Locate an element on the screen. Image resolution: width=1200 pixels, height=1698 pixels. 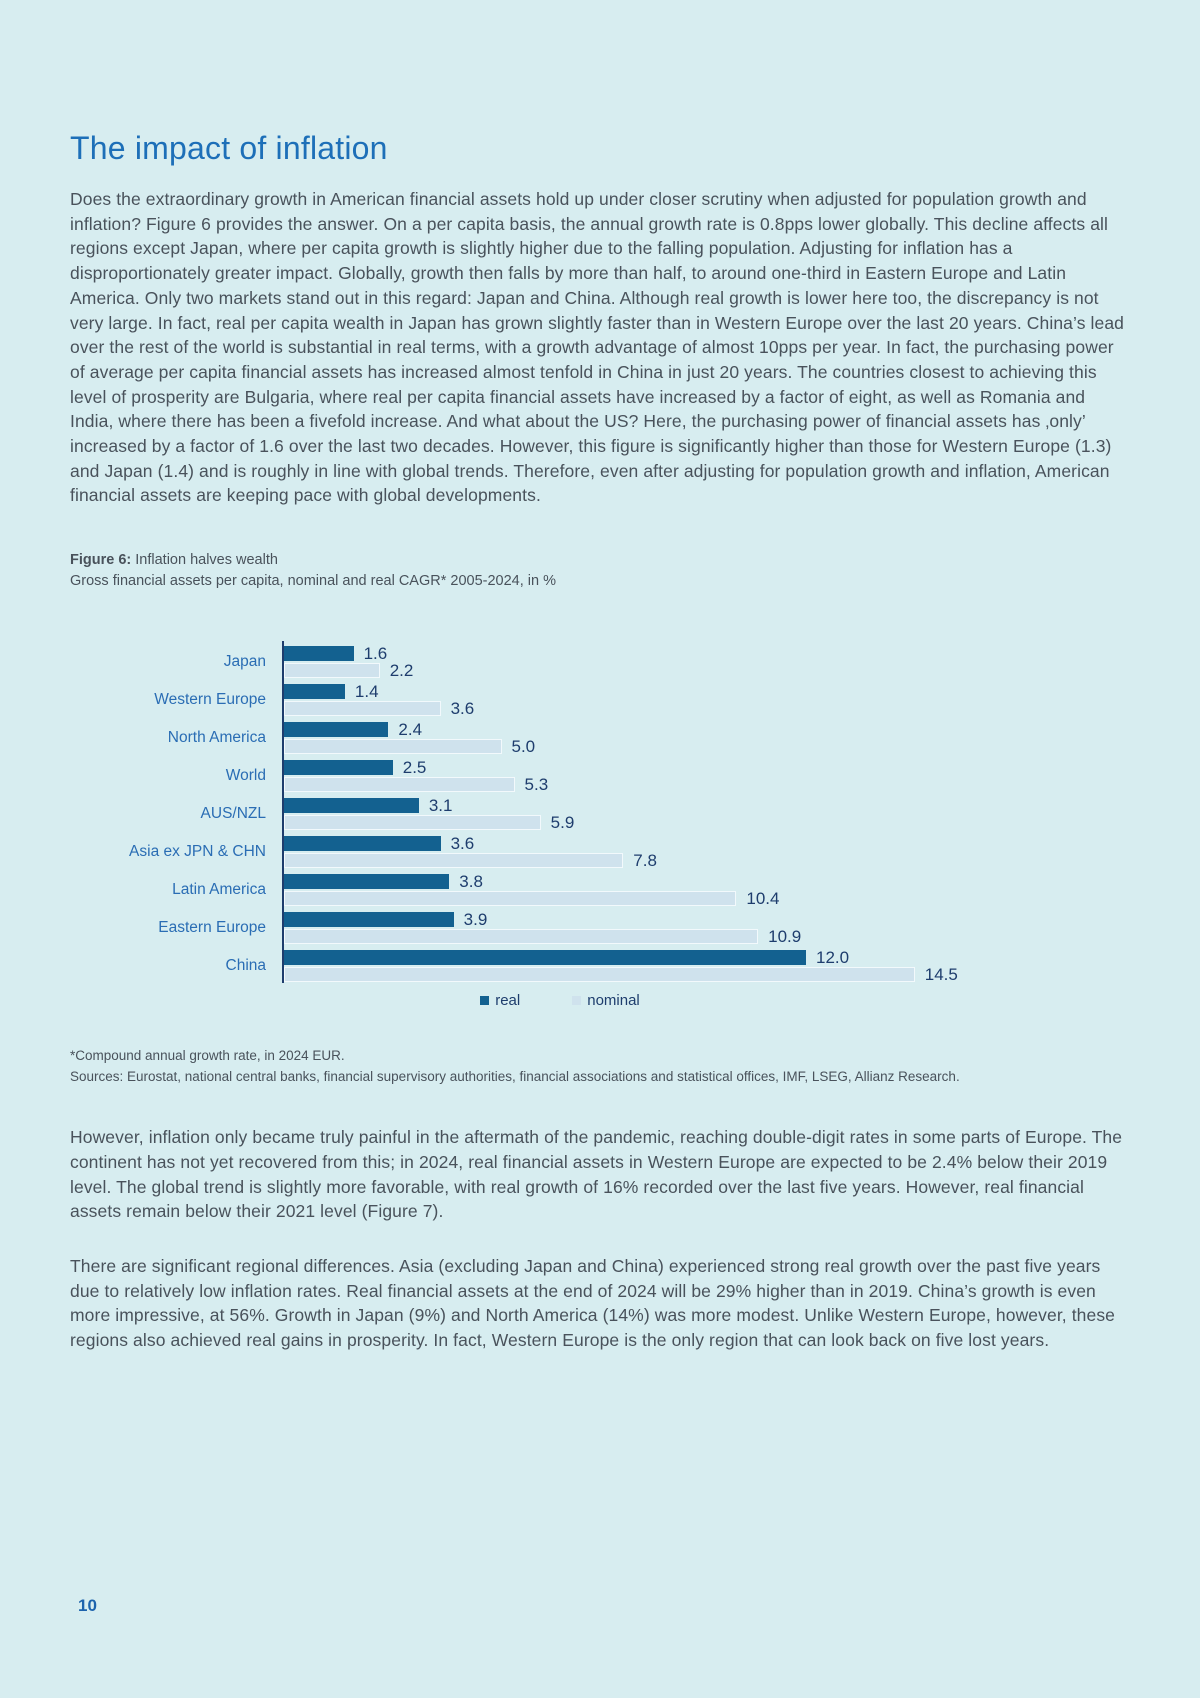
chart-row: North America 2.4 5.0 is located at coordinates (600, 737).